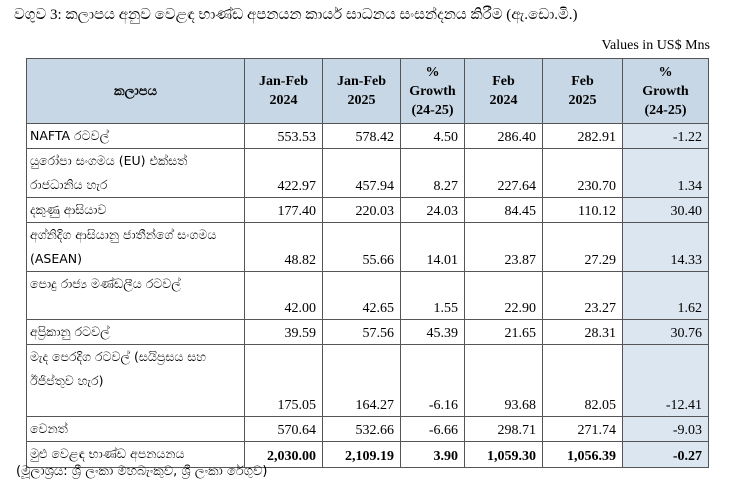 Image resolution: width=750 pixels, height=497 pixels. What do you see at coordinates (582, 332) in the screenshot?
I see `feb-2025-cell: 28.31` at bounding box center [582, 332].